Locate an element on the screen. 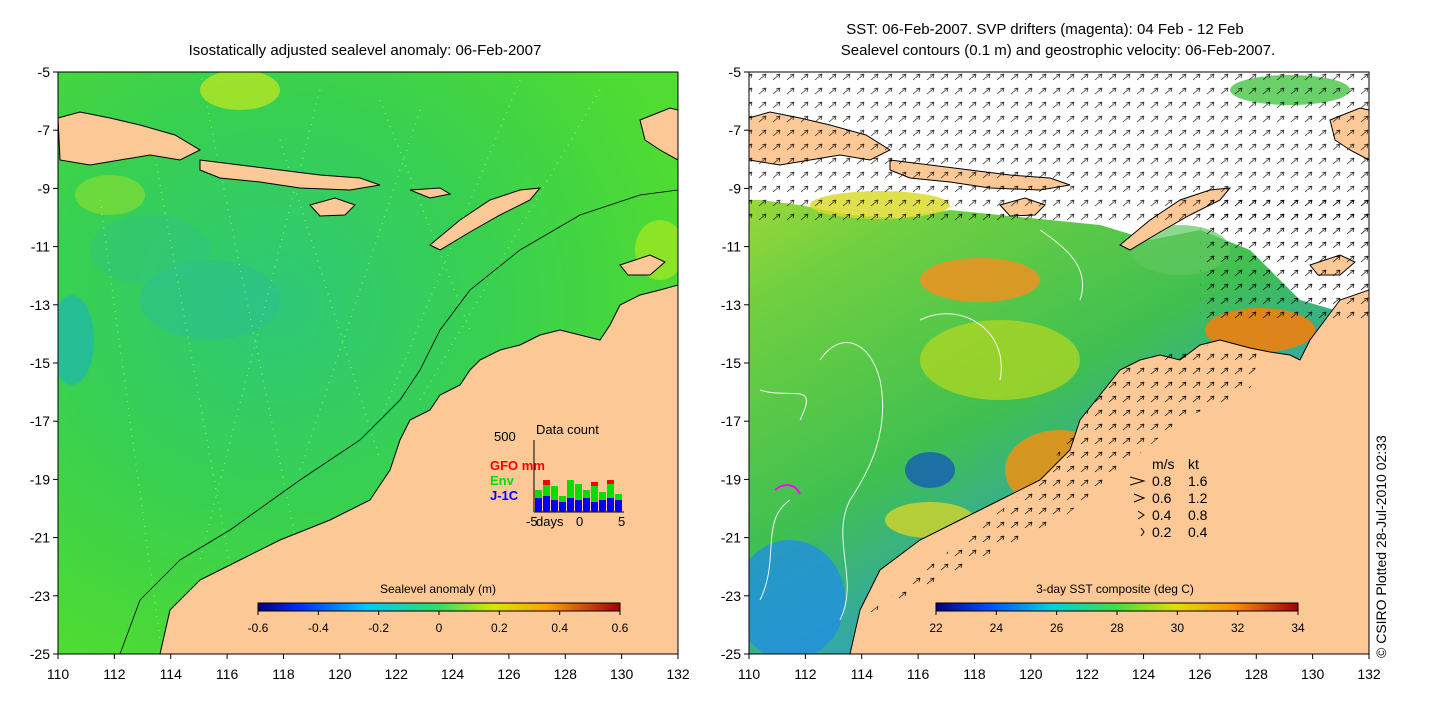 This screenshot has height=725, width=1440. left-ytick-label: -21 is located at coordinates (40, 538).